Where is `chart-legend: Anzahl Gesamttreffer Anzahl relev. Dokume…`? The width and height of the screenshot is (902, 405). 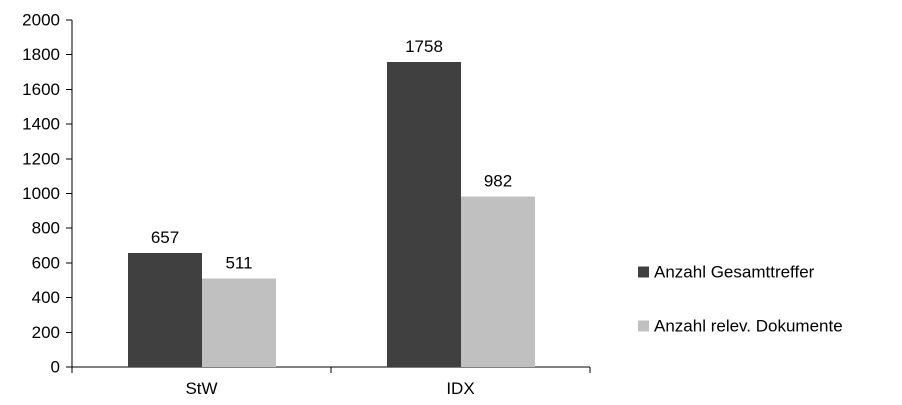
chart-legend: Anzahl Gesamttreffer Anzahl relev. Dokume… is located at coordinates (740, 299).